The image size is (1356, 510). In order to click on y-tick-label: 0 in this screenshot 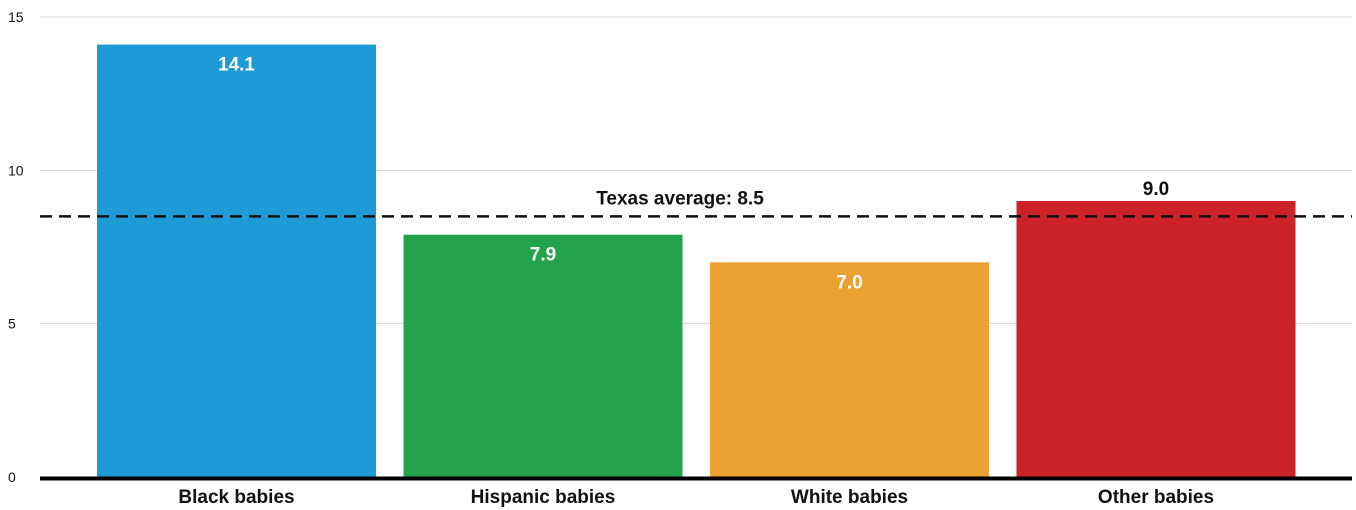, I will do `click(12, 477)`.